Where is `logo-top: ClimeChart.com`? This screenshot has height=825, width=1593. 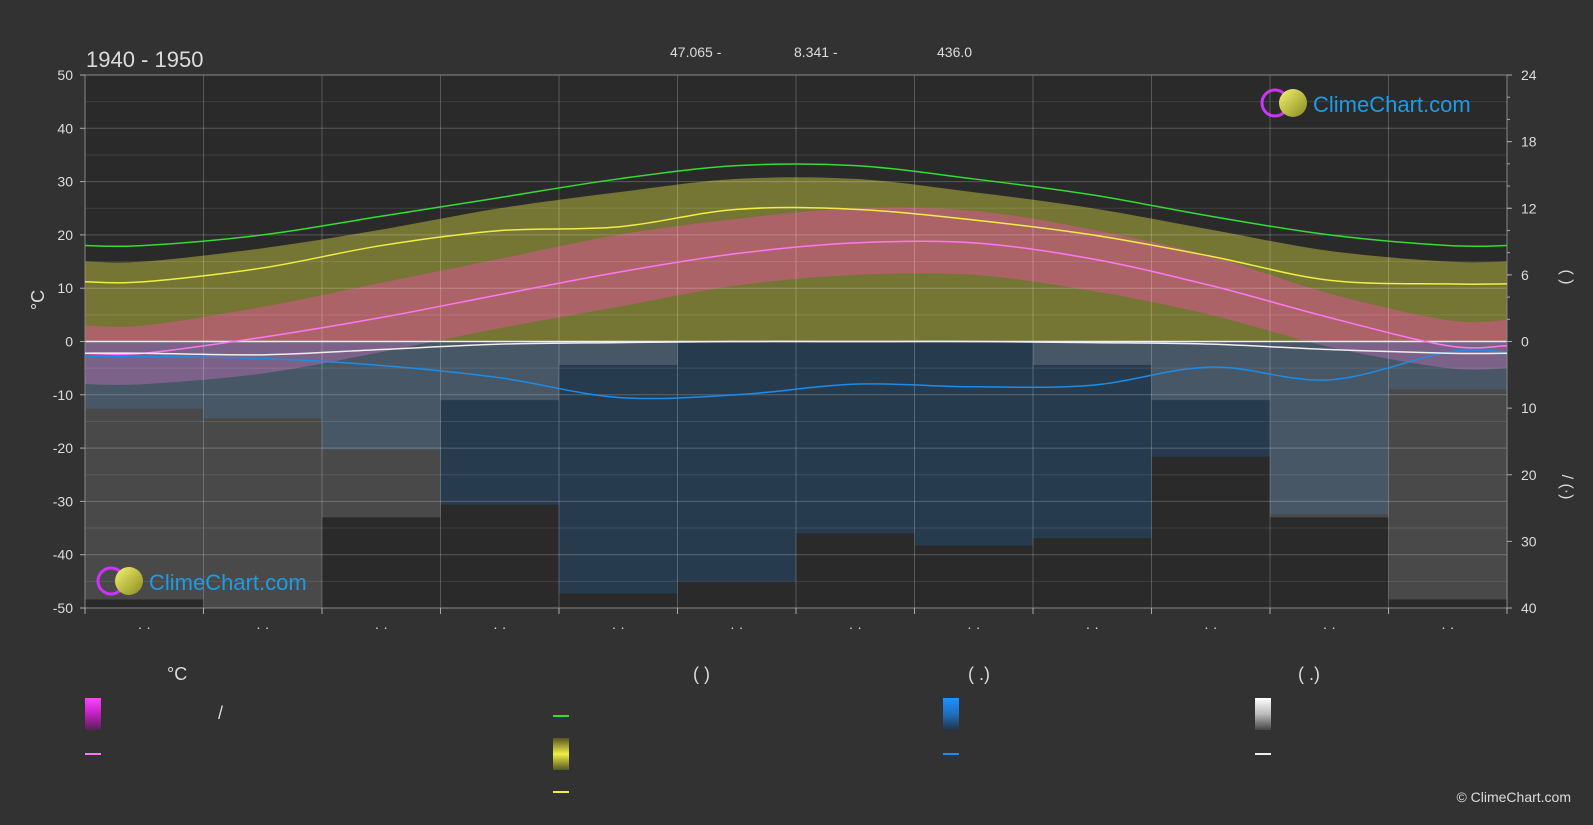 logo-top: ClimeChart.com is located at coordinates (1365, 103).